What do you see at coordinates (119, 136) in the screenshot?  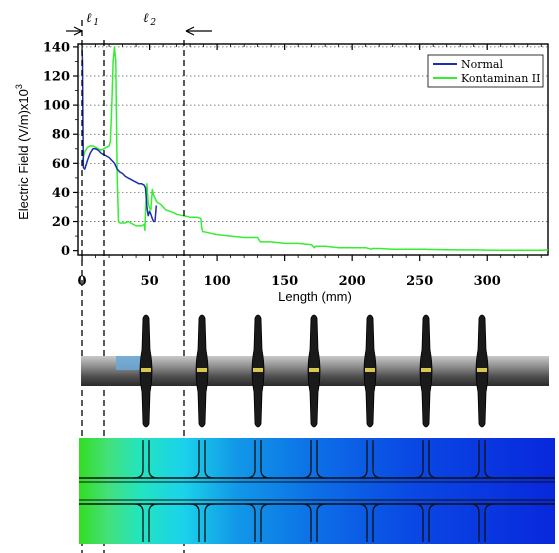 I see `series-line-normal` at bounding box center [119, 136].